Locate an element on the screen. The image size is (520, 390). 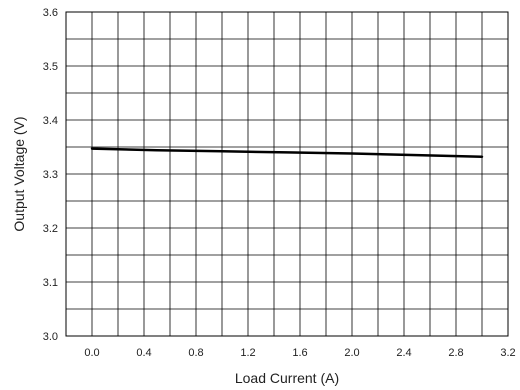
x-tick-label: 1.6 is located at coordinates (299, 353).